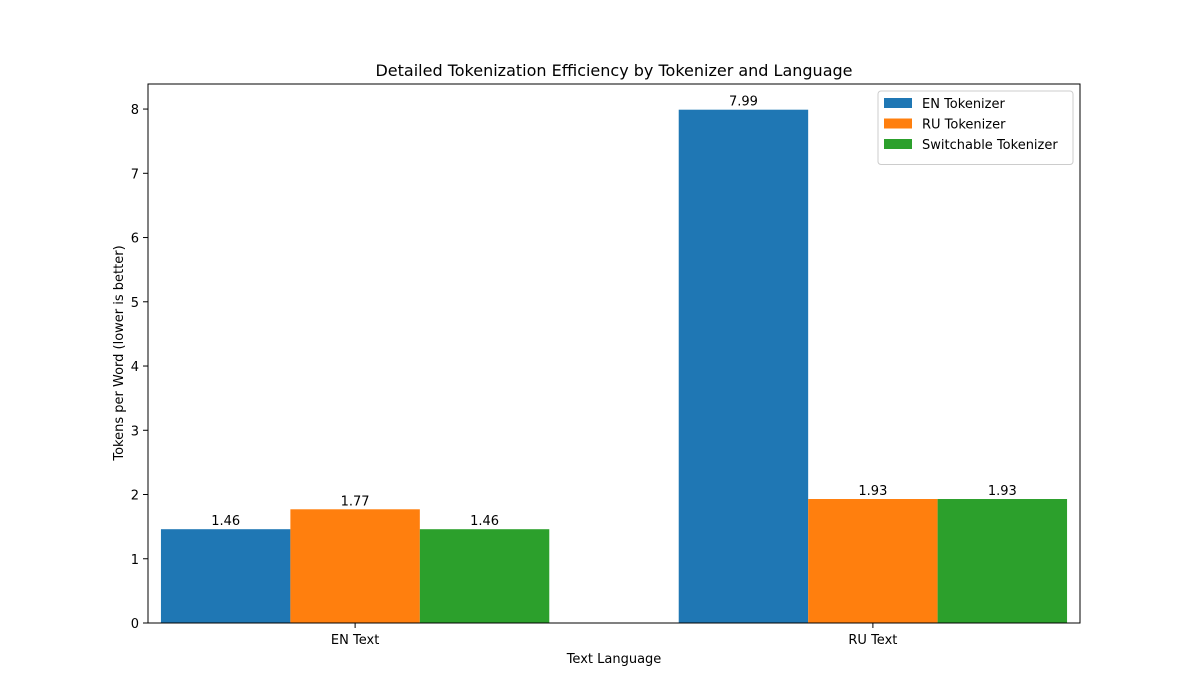 The image size is (1200, 700). What do you see at coordinates (963, 104) in the screenshot?
I see `legend-label: EN Tokenizer` at bounding box center [963, 104].